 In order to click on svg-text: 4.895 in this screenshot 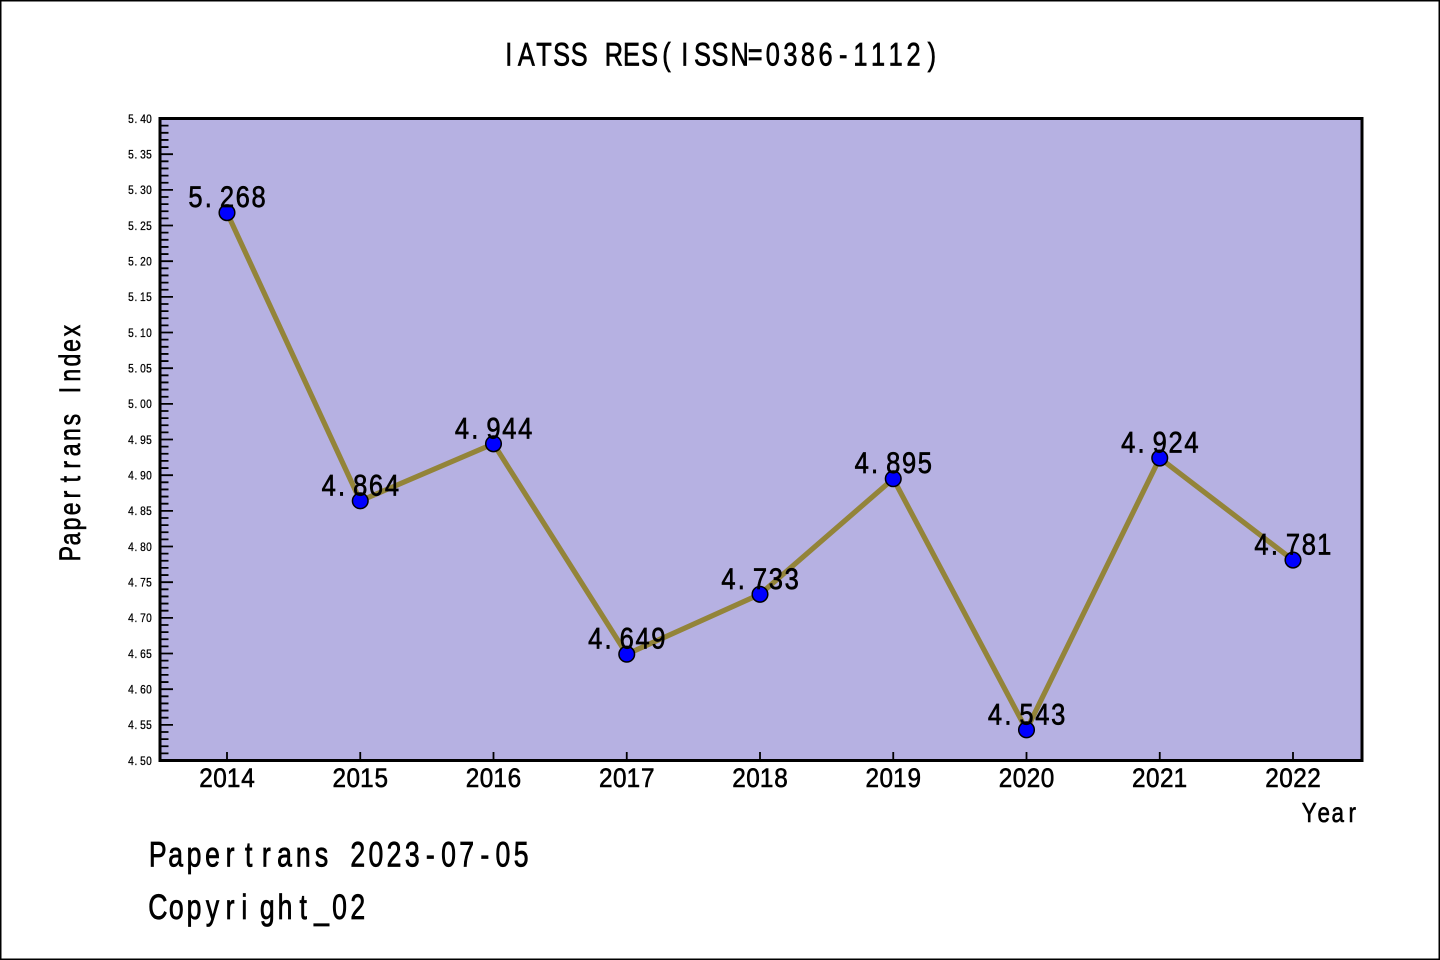, I will do `click(893, 462)`.